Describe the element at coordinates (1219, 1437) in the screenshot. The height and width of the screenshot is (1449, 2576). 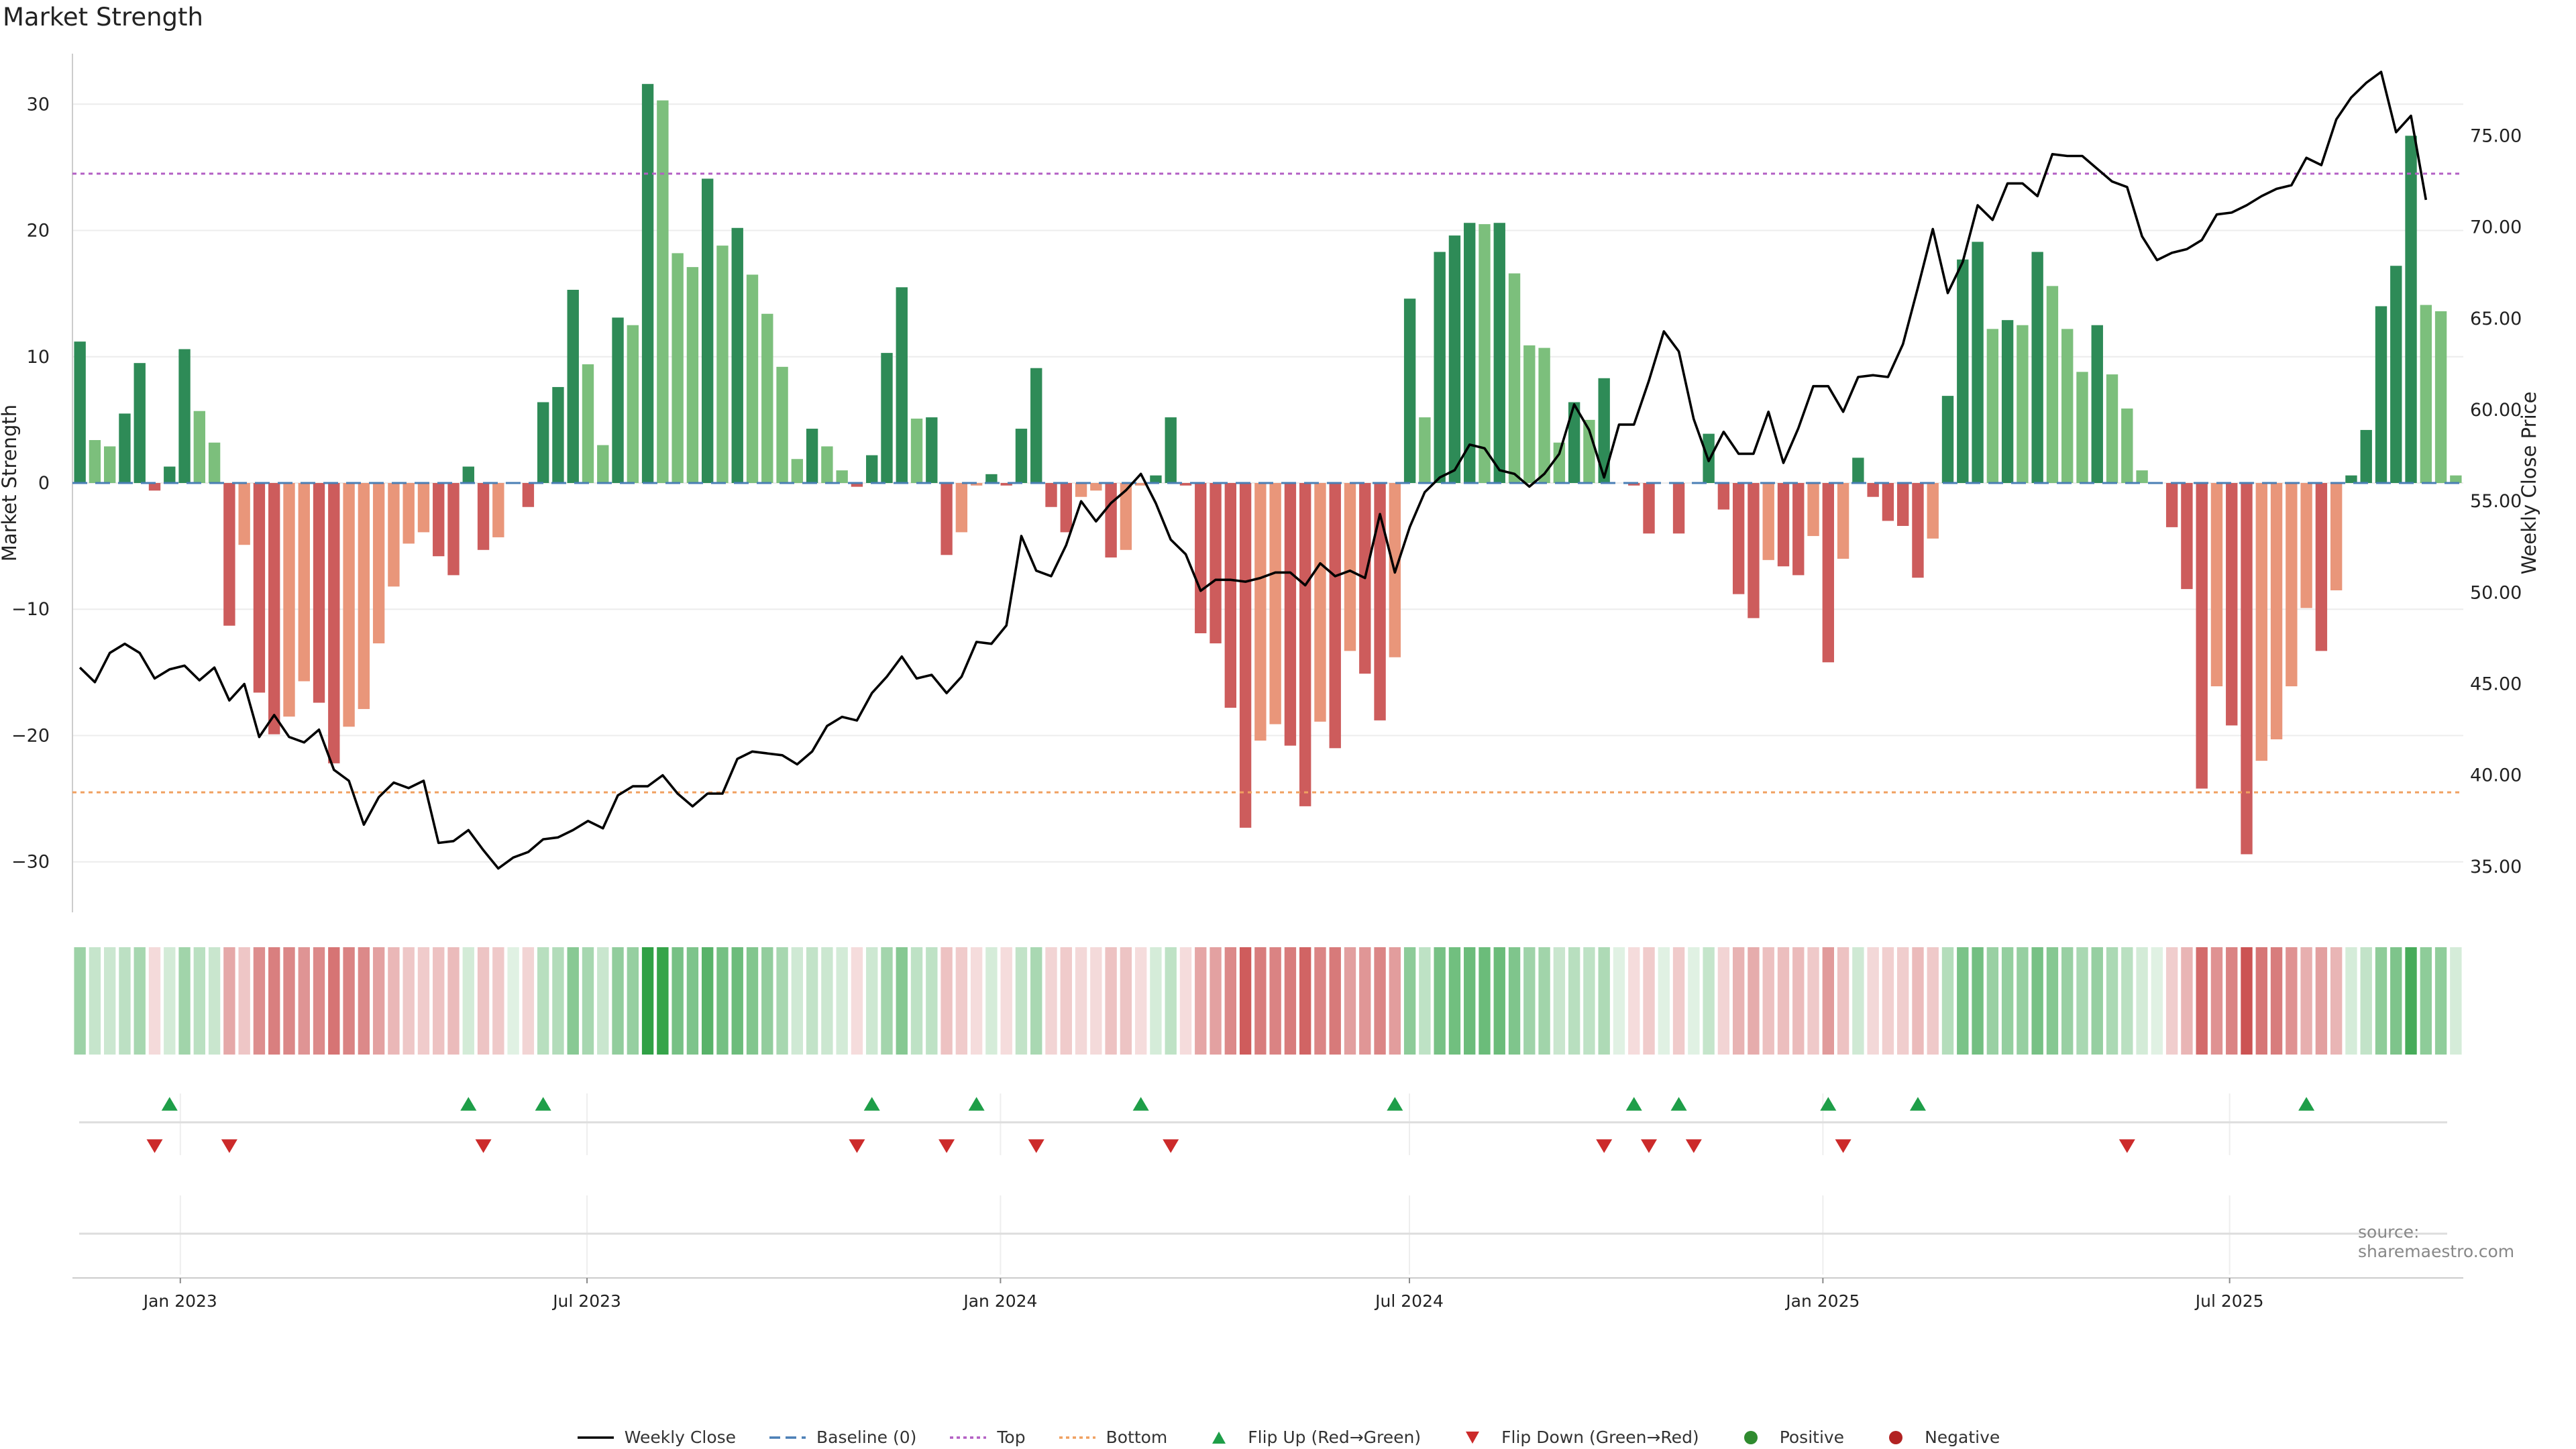
I see `triangle-up-icon` at that location.